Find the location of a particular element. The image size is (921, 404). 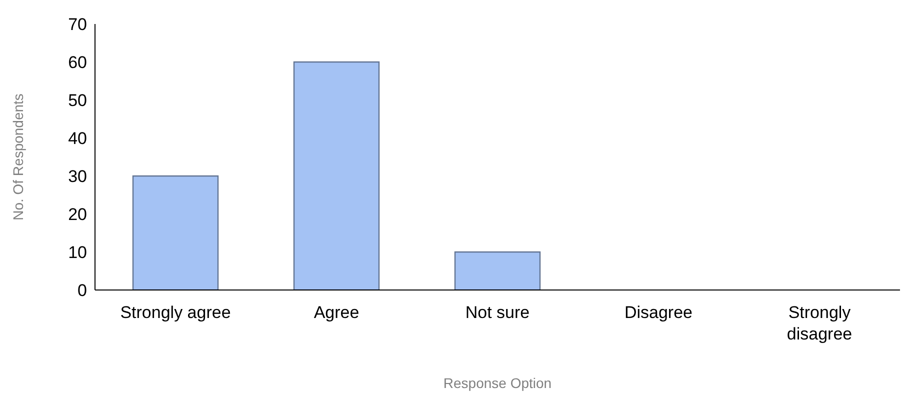

y-tick-label: 70 is located at coordinates (77, 24).